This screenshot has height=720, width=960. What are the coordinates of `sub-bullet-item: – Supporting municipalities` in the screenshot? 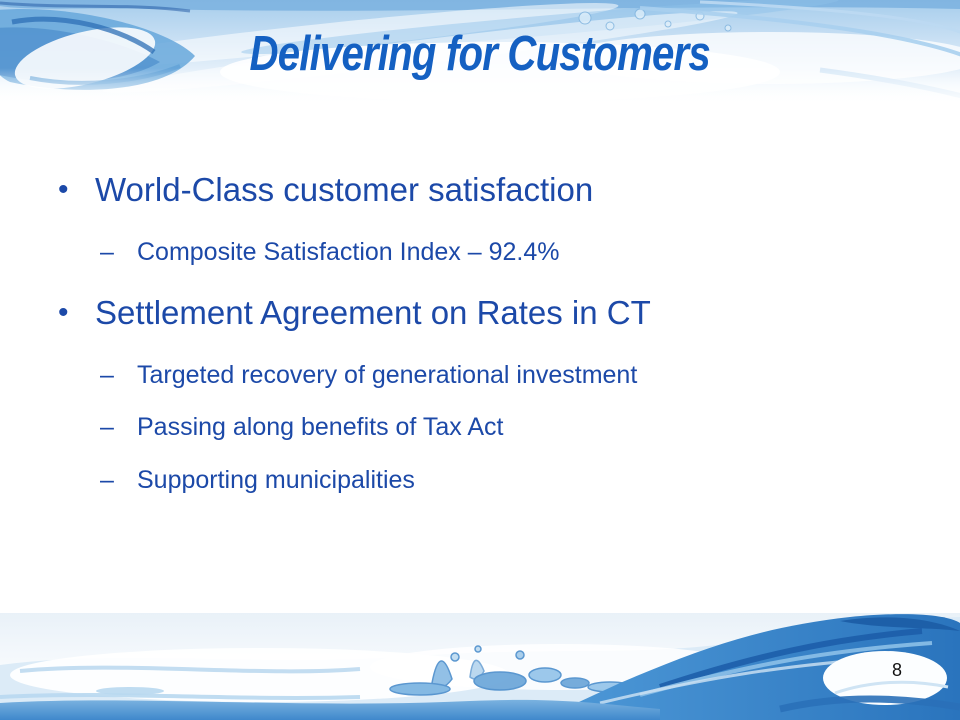 It's located at (257, 480).